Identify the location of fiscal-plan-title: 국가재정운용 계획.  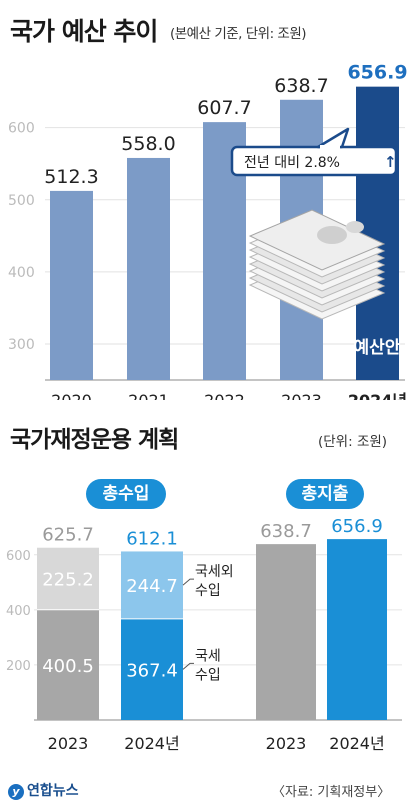
(94, 440).